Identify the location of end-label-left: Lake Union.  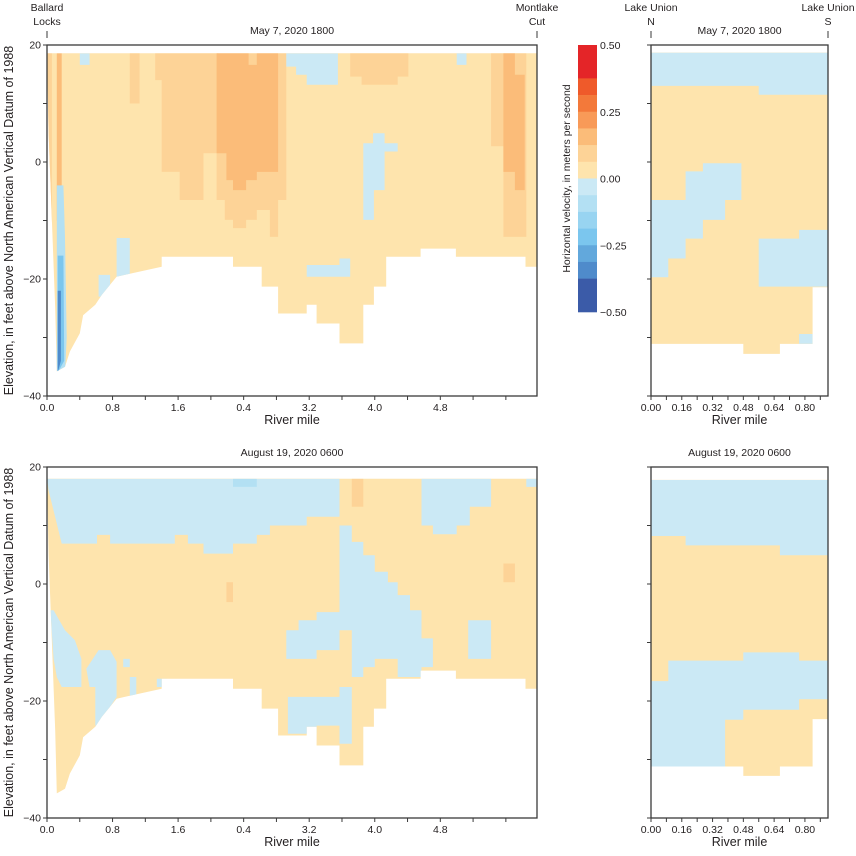
(650, 8).